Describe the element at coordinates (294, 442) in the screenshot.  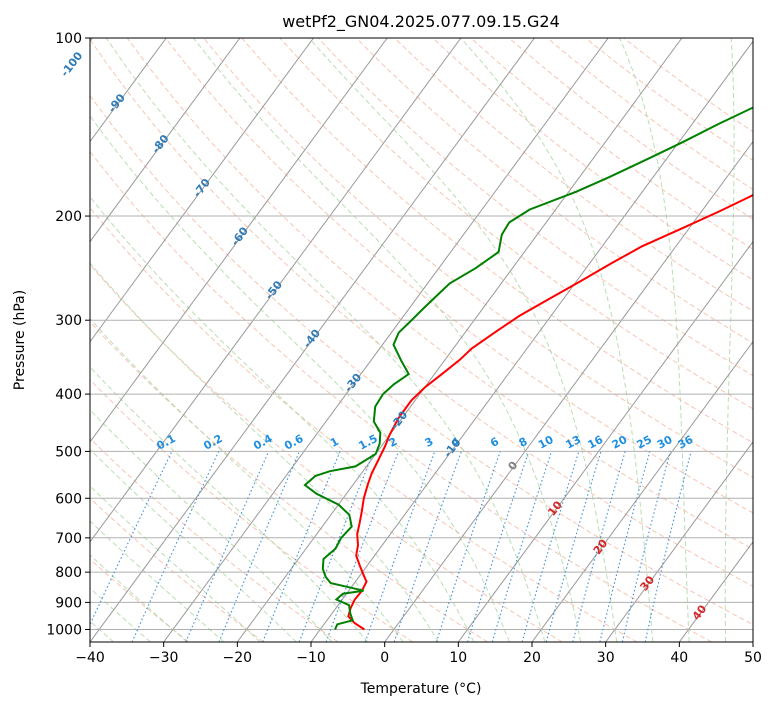
I see `mixing-ratio-label: 0.6` at that location.